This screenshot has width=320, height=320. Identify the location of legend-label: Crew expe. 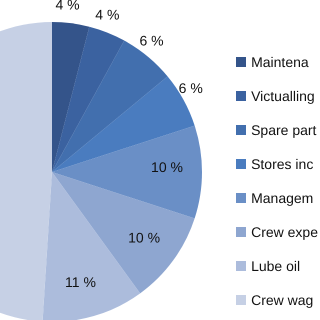
(284, 232).